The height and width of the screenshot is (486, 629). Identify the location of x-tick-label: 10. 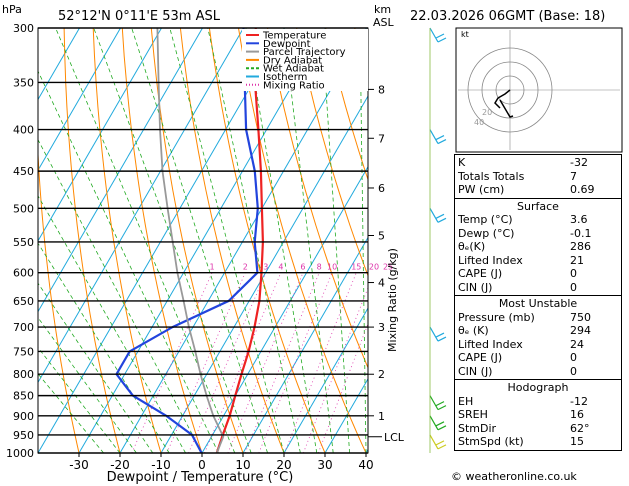
(242, 465).